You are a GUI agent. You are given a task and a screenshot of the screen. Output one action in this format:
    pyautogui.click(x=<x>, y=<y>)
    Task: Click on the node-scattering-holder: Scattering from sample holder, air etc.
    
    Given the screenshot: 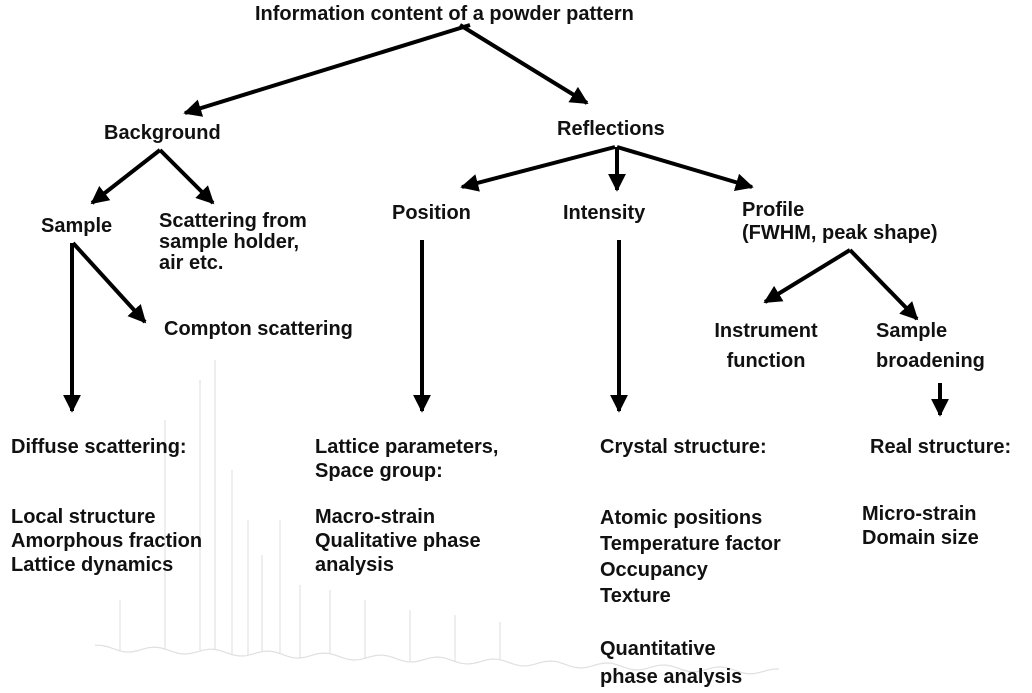 What is the action you would take?
    pyautogui.click(x=233, y=242)
    